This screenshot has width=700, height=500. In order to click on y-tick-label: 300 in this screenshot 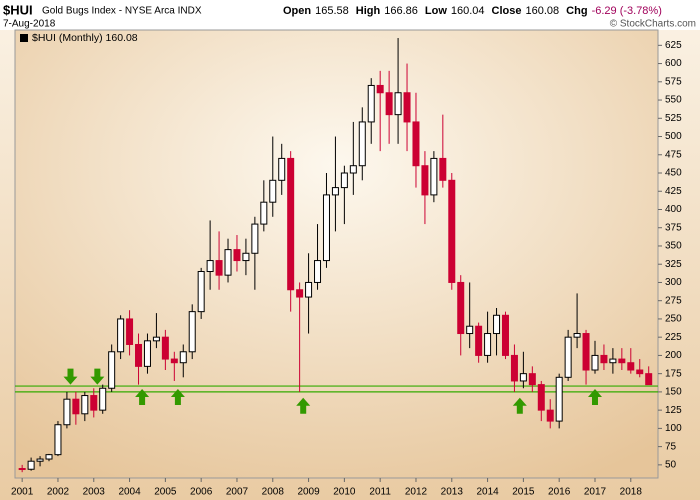, I will do `click(673, 282)`.